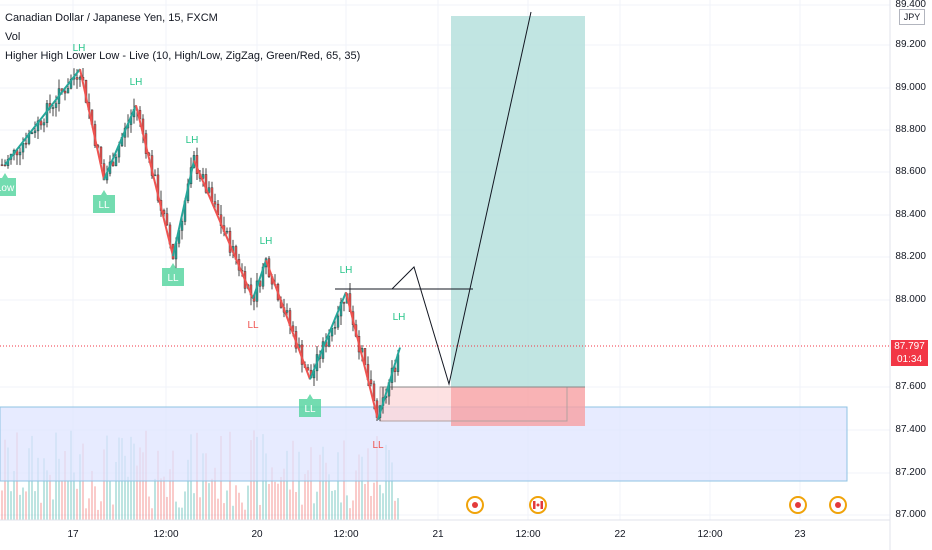 This screenshot has width=932, height=550. What do you see at coordinates (538, 505) in the screenshot?
I see `canada-flag-icon` at bounding box center [538, 505].